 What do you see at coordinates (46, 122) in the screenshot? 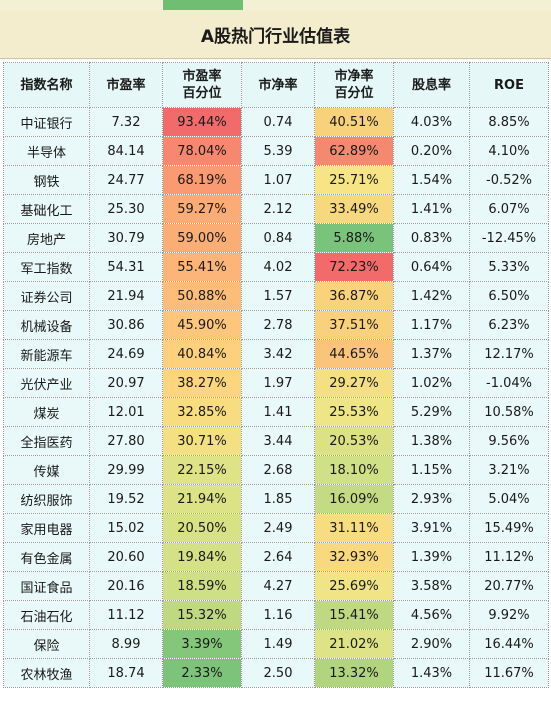
I see `cell-name: 中证银行` at bounding box center [46, 122].